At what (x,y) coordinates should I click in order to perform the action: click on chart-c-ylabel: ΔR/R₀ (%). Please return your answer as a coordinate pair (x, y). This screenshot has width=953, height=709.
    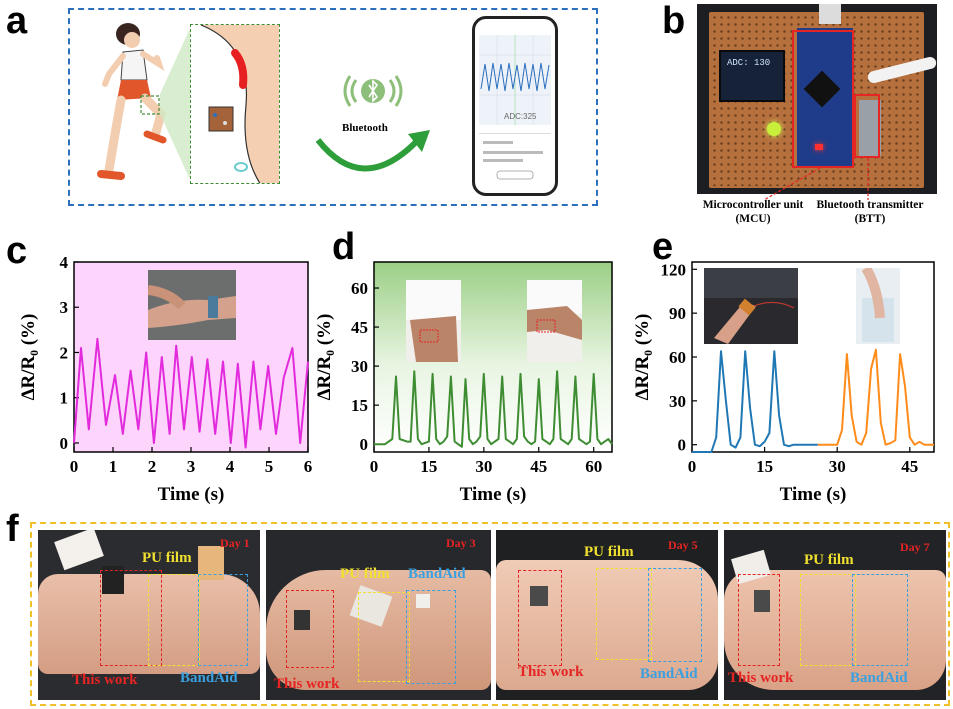
    Looking at the image, I should click on (28, 357).